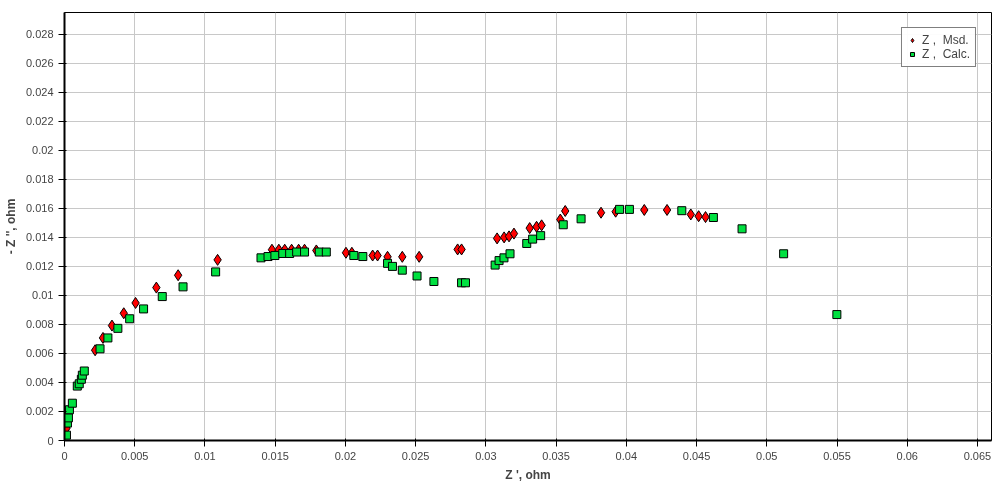 Image resolution: width=1001 pixels, height=484 pixels. What do you see at coordinates (43, 295) in the screenshot?
I see `y-tick-label: 0.01` at bounding box center [43, 295].